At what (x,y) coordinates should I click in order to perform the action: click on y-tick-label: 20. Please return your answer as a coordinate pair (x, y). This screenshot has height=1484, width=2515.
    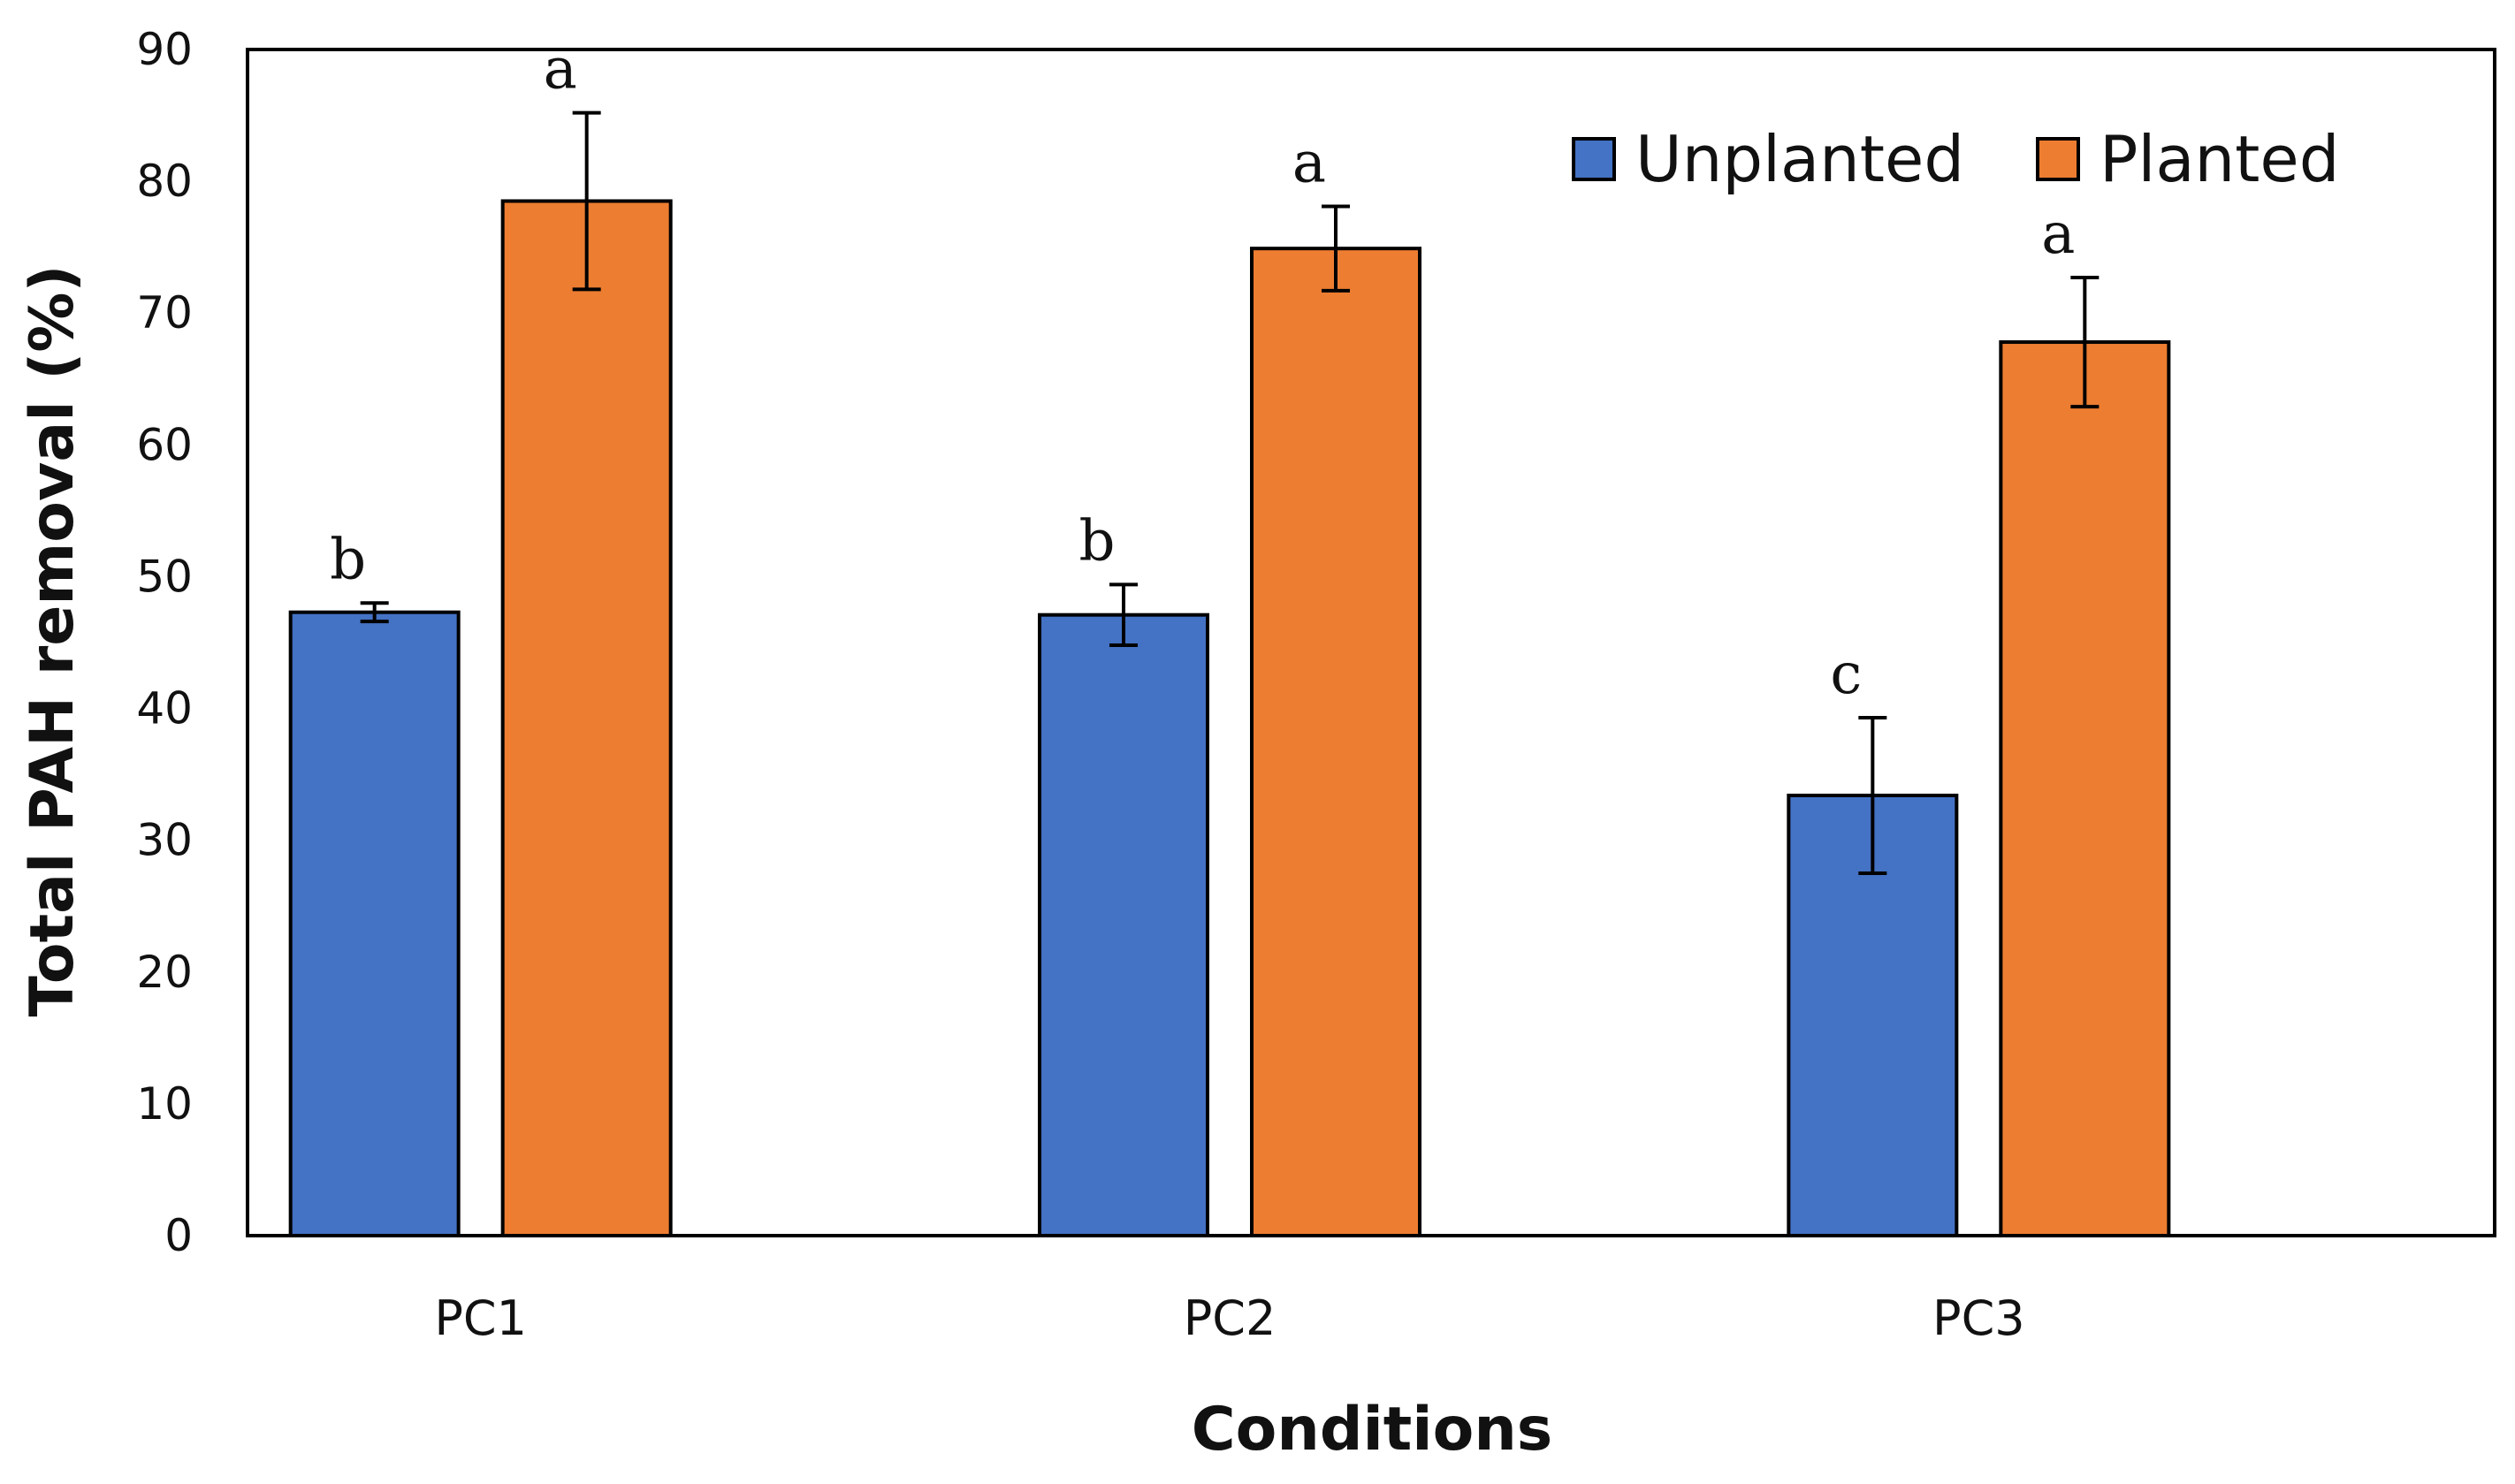
    Looking at the image, I should click on (164, 972).